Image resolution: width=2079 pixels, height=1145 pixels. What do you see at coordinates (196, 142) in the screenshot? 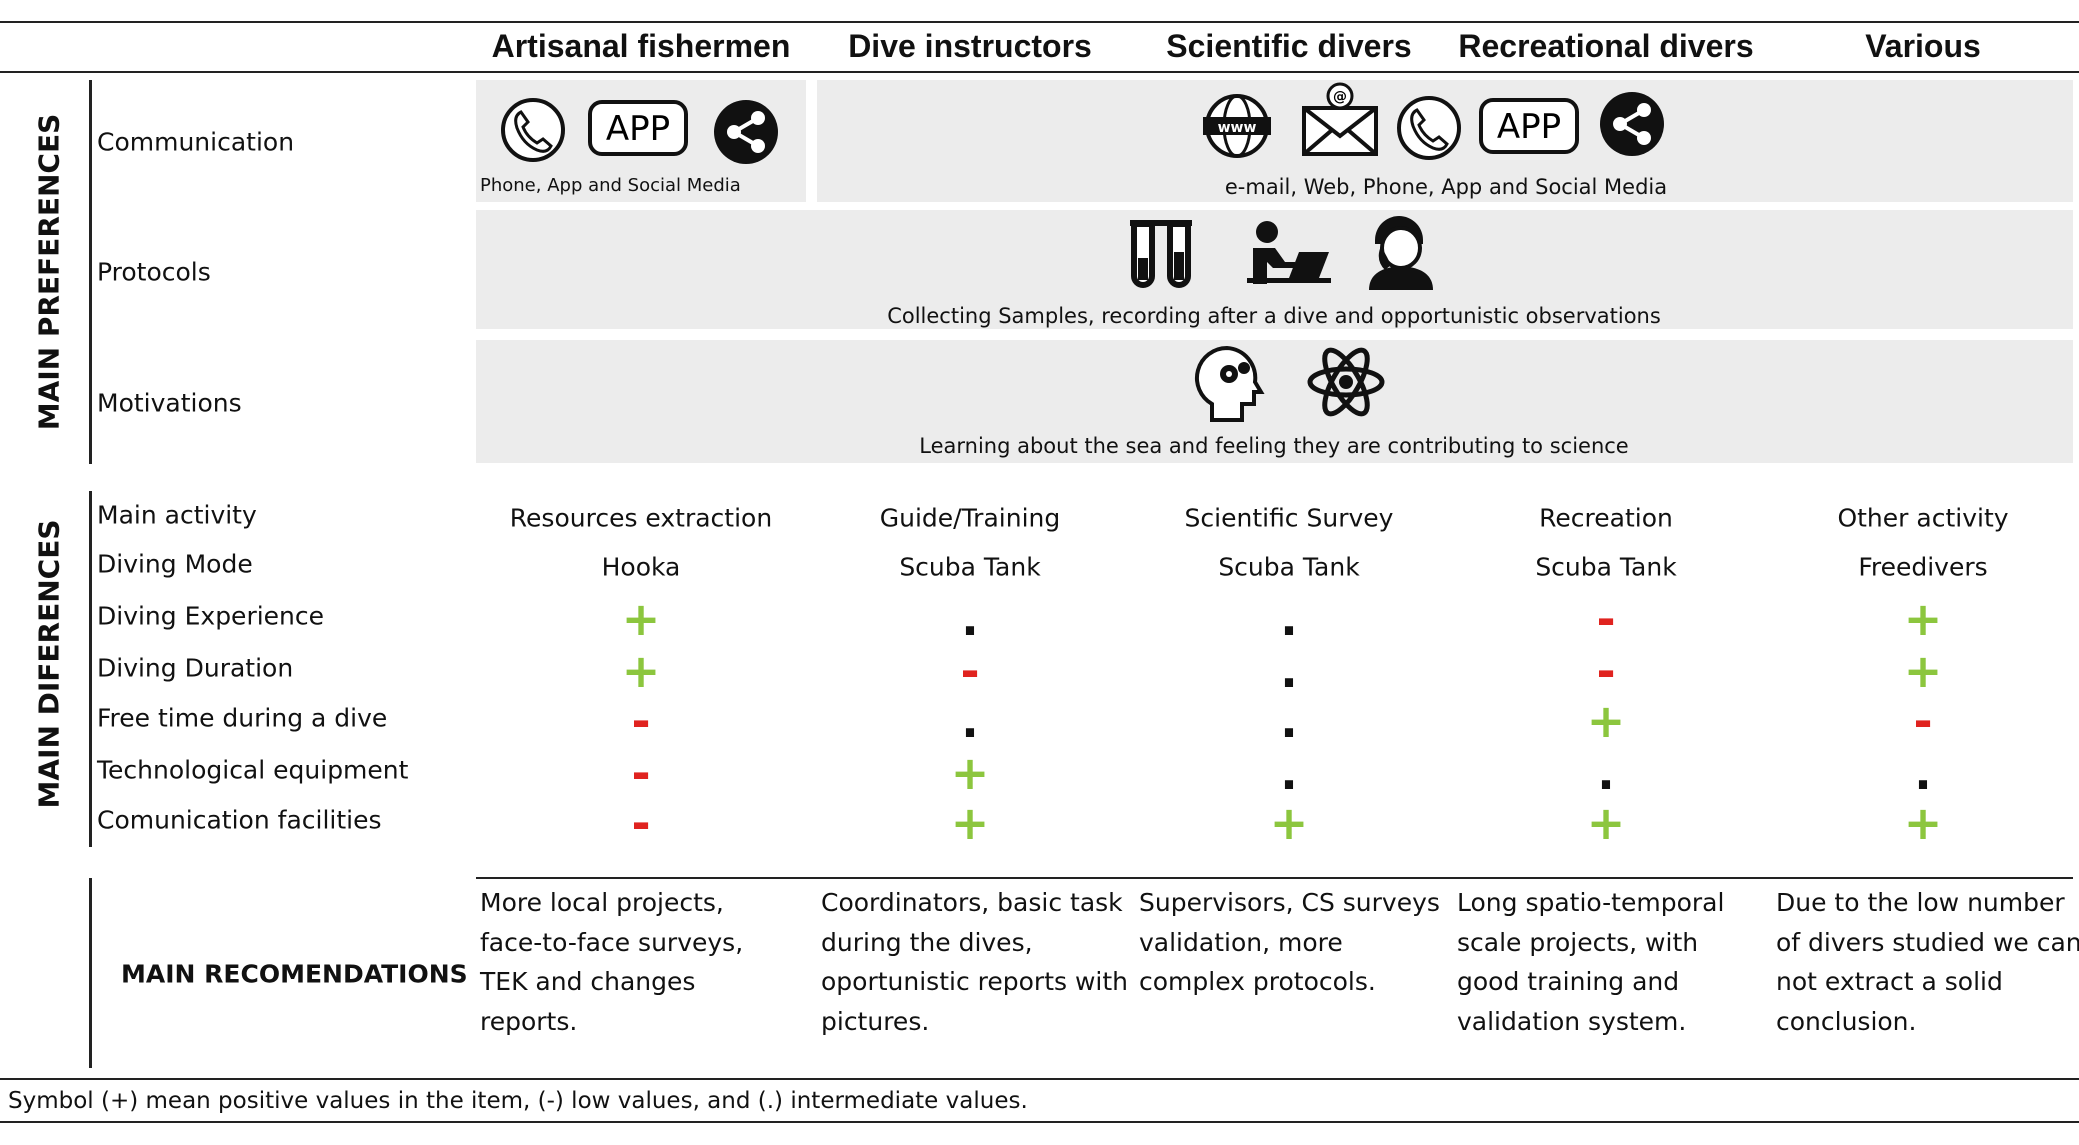
I see `row-label: Communication` at bounding box center [196, 142].